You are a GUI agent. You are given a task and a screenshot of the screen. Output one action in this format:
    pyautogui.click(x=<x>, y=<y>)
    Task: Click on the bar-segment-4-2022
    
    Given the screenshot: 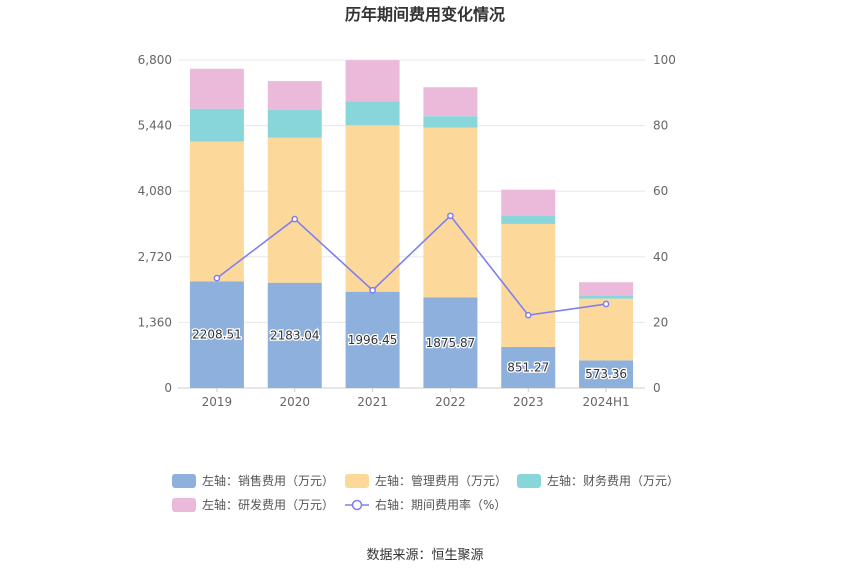 What is the action you would take?
    pyautogui.click(x=450, y=102)
    